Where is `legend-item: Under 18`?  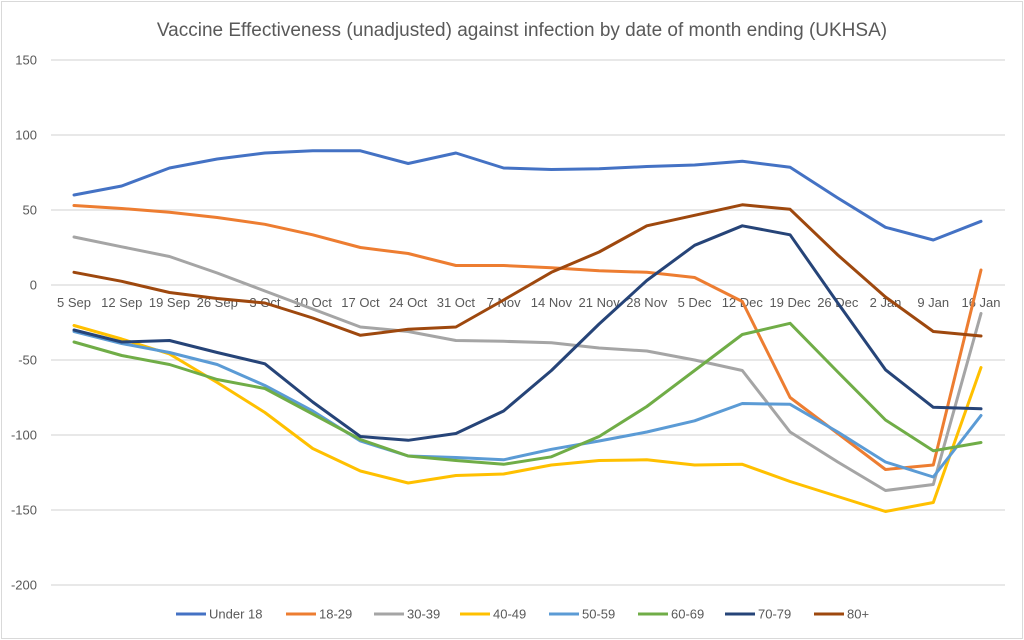
legend-item: Under 18 is located at coordinates (219, 614).